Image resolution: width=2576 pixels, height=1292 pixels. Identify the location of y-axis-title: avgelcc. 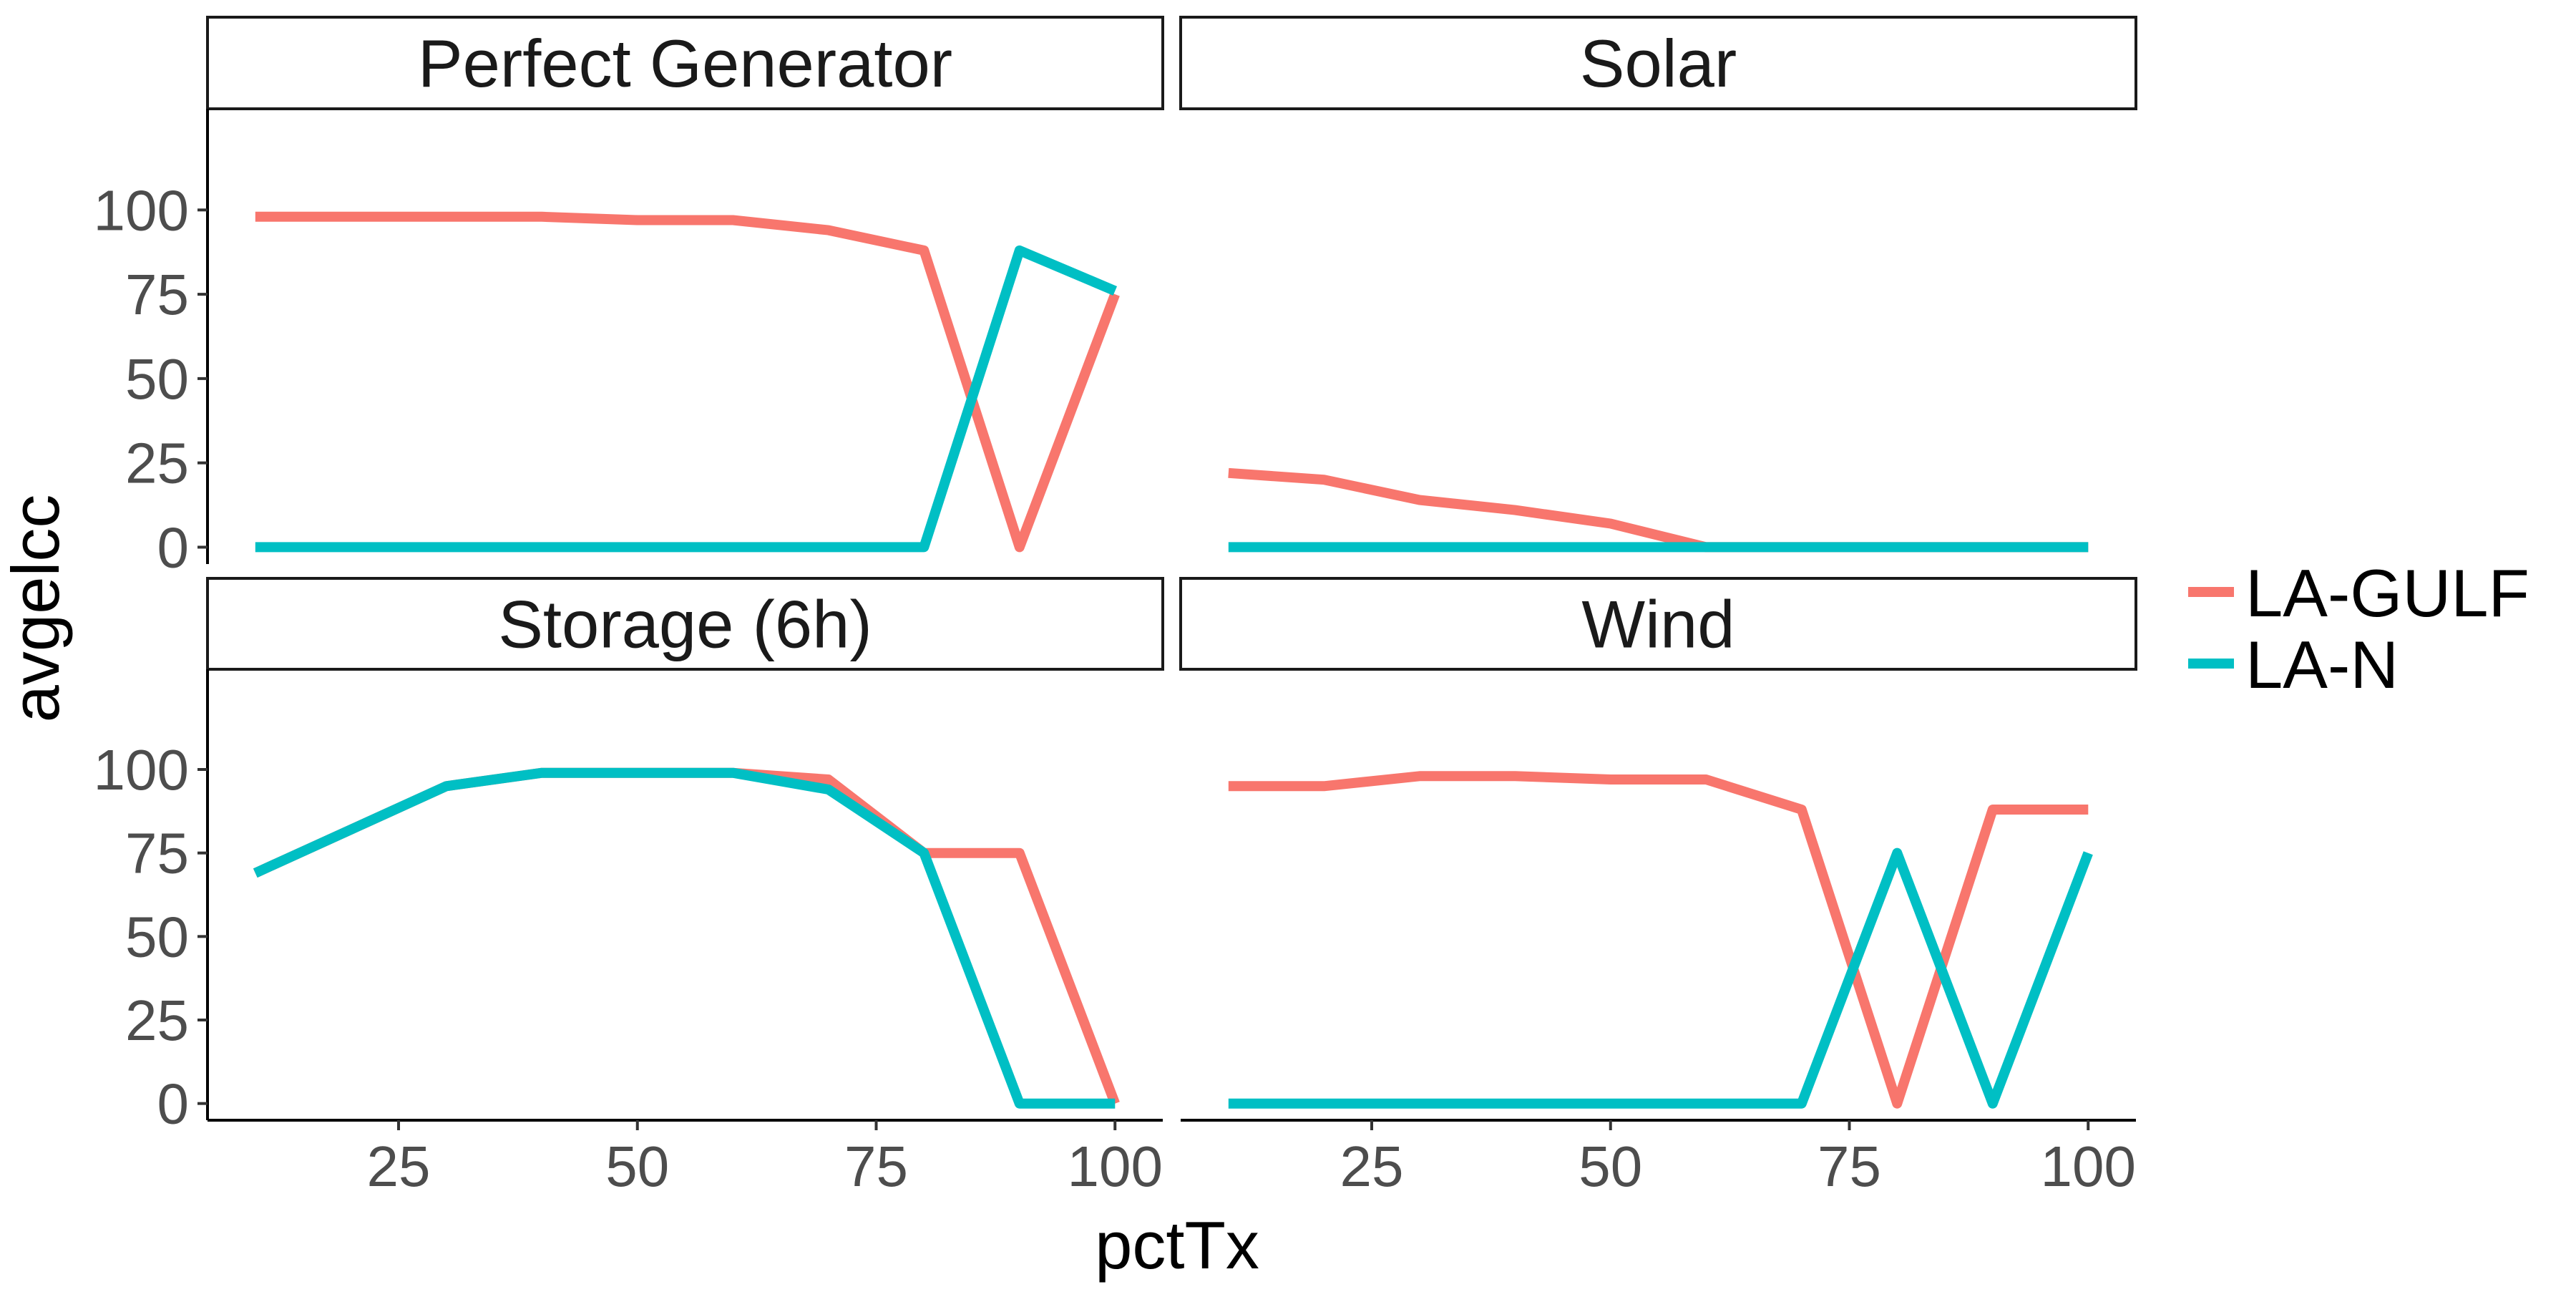
(36, 609).